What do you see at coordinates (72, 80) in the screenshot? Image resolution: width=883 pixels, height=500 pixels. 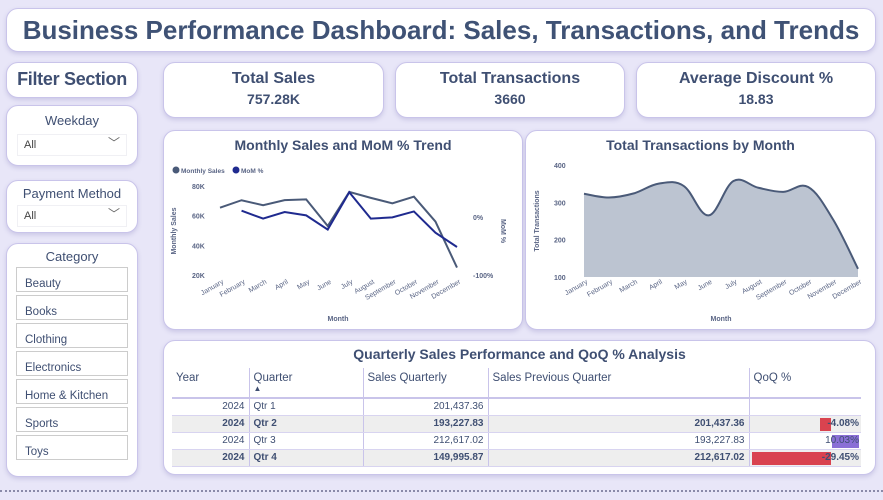 I see `filter-section-header: Filter Section` at bounding box center [72, 80].